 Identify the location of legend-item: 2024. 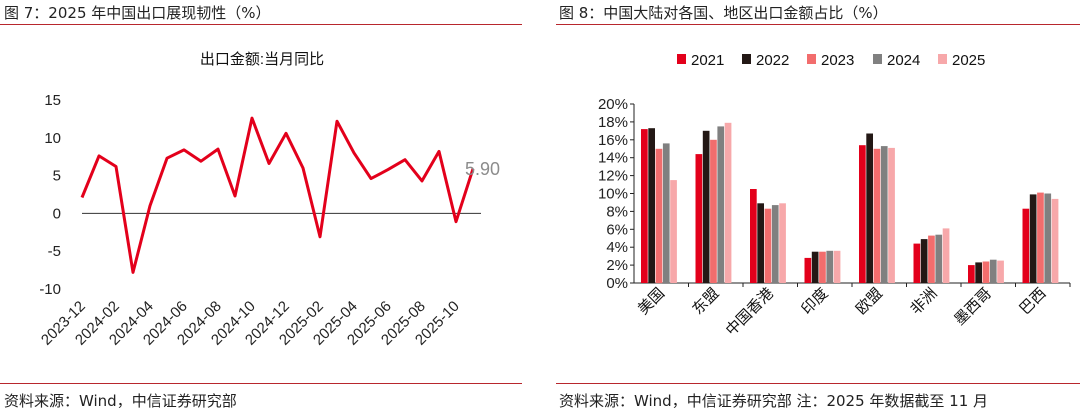
(896, 60).